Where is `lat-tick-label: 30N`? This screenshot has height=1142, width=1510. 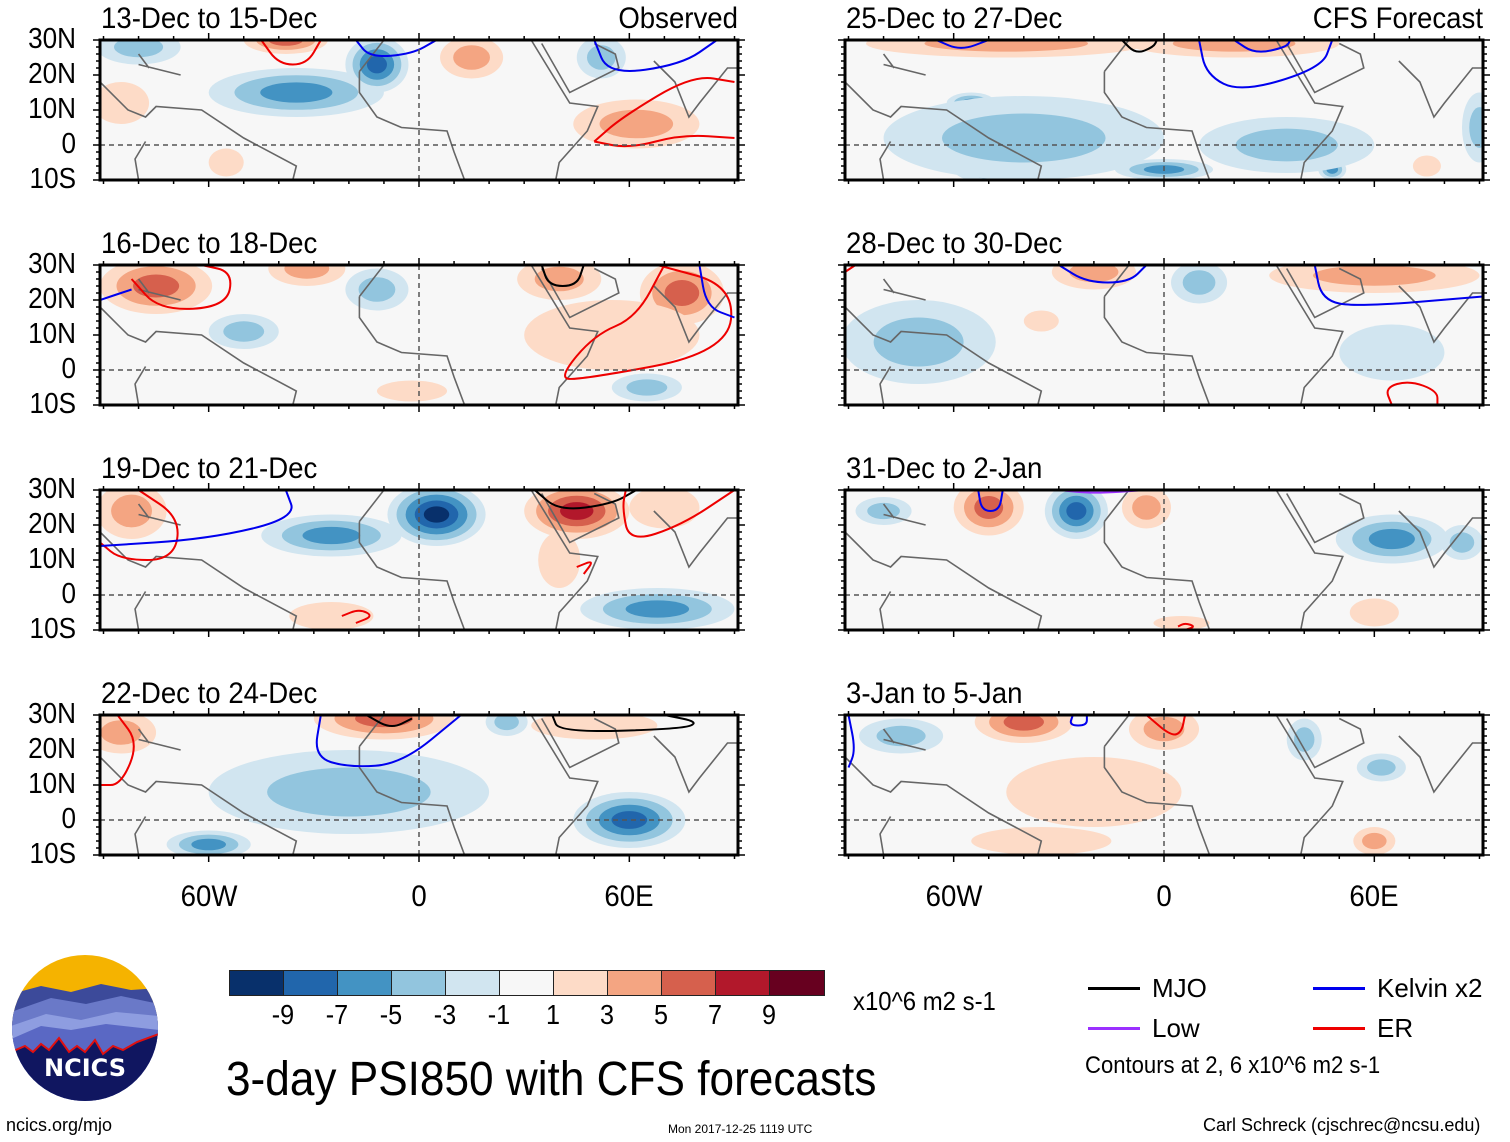 lat-tick-label: 30N is located at coordinates (52, 264).